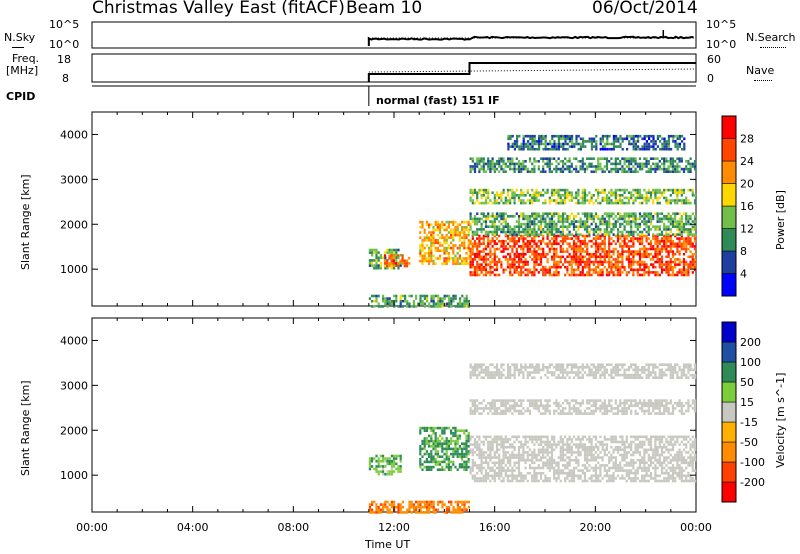  I want to click on colorbar-tick-label: 16, so click(747, 206).